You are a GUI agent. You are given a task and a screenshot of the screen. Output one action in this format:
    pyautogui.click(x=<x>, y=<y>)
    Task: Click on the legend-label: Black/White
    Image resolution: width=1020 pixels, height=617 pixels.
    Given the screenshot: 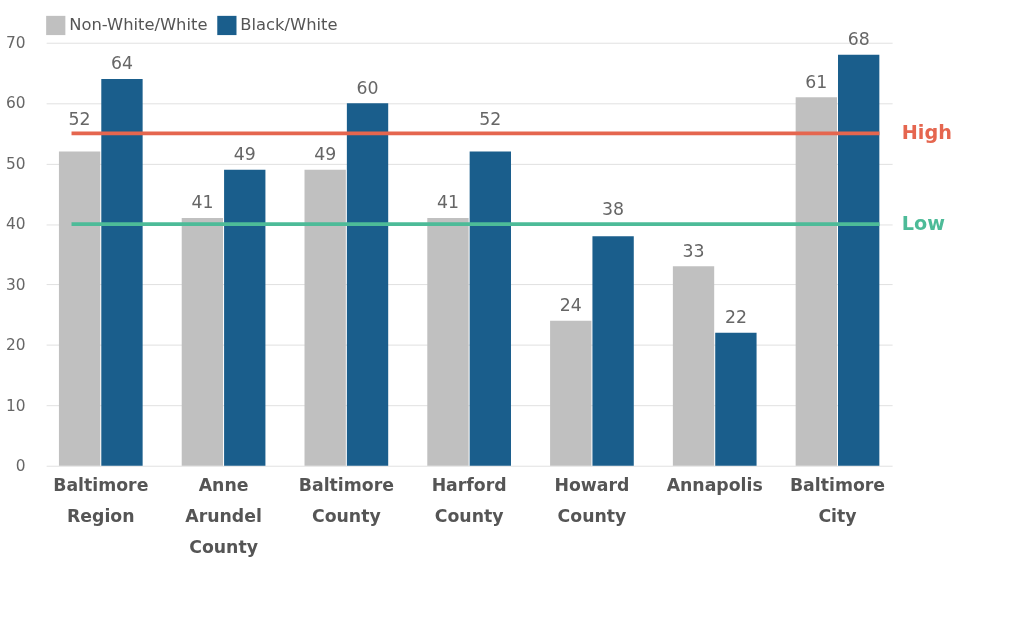 What is the action you would take?
    pyautogui.click(x=289, y=25)
    